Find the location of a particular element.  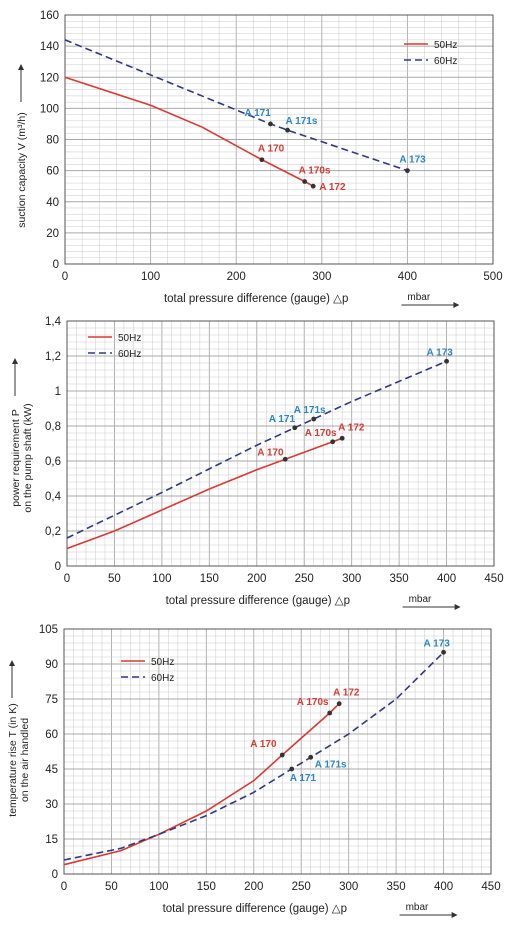

y-tick-label: 90 is located at coordinates (51, 665).